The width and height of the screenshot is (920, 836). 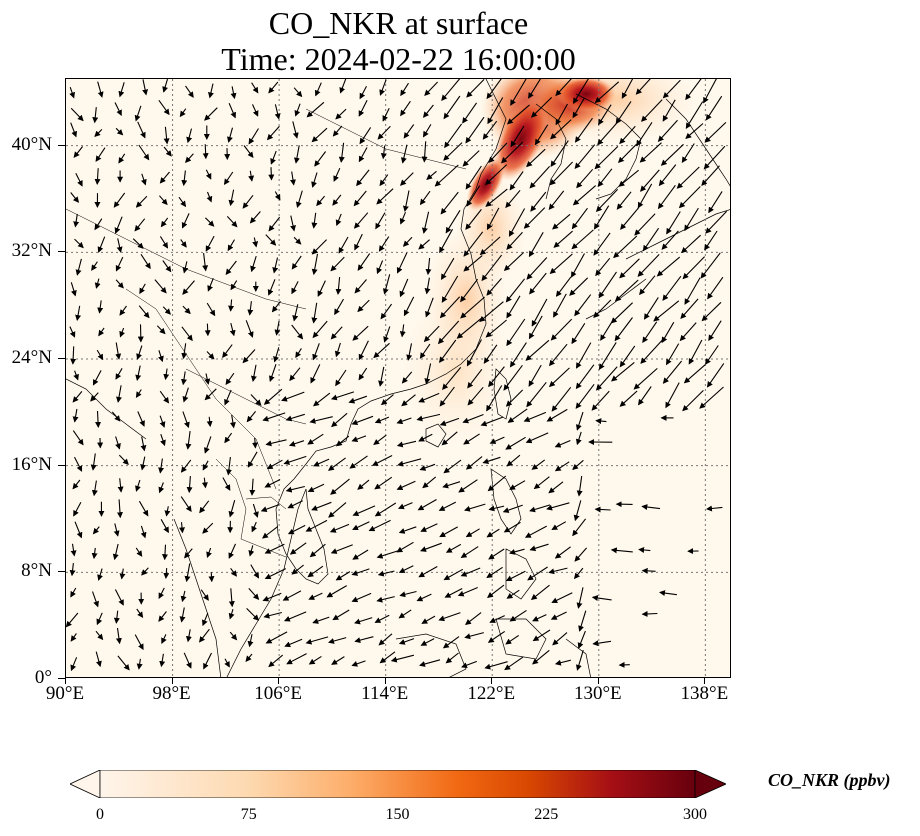 I want to click on lon-tick-label: 98°E, so click(x=171, y=693).